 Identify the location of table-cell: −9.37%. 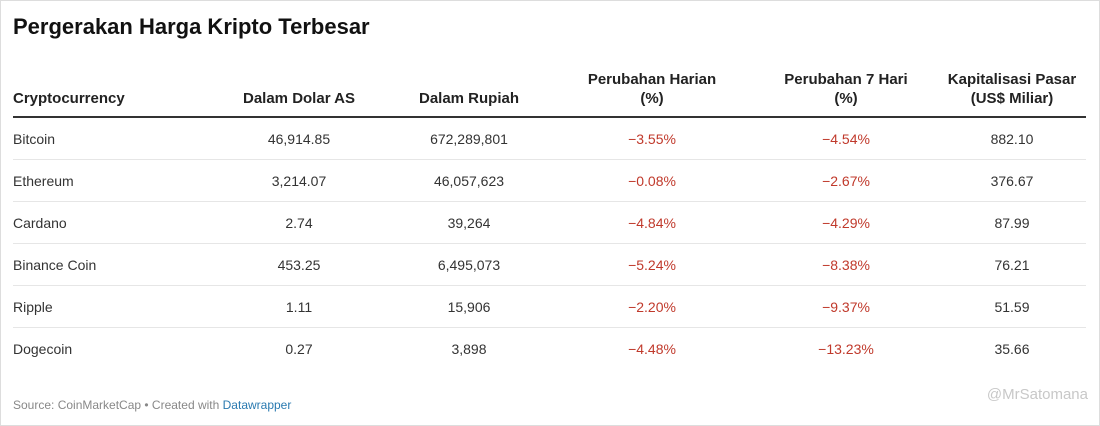
(846, 306).